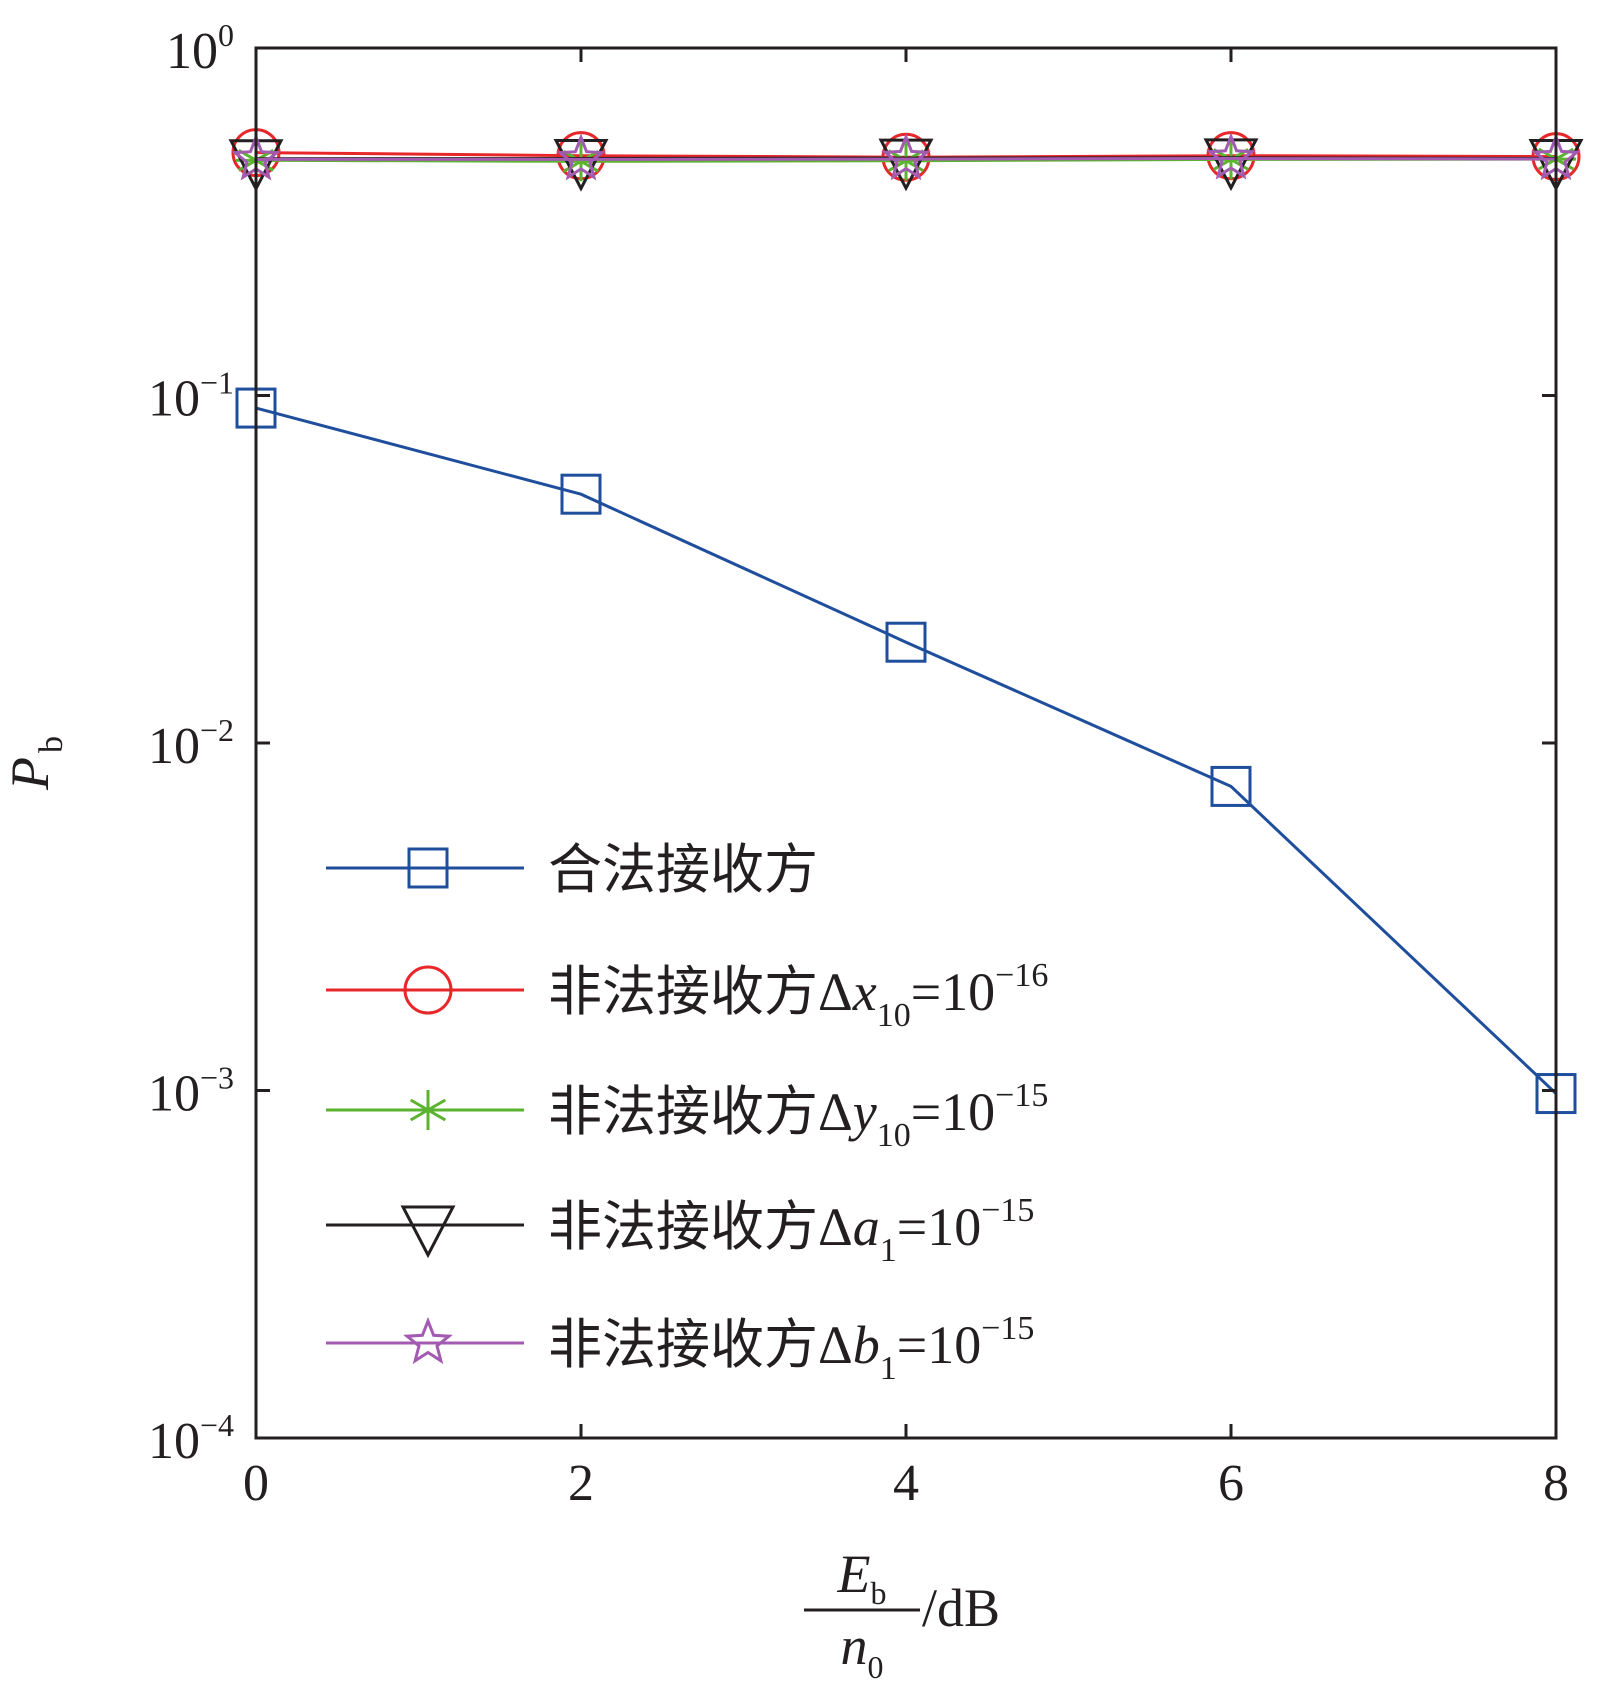 The image size is (1602, 1688). I want to click on y-tick-label: 10⁰, so click(200, 48).